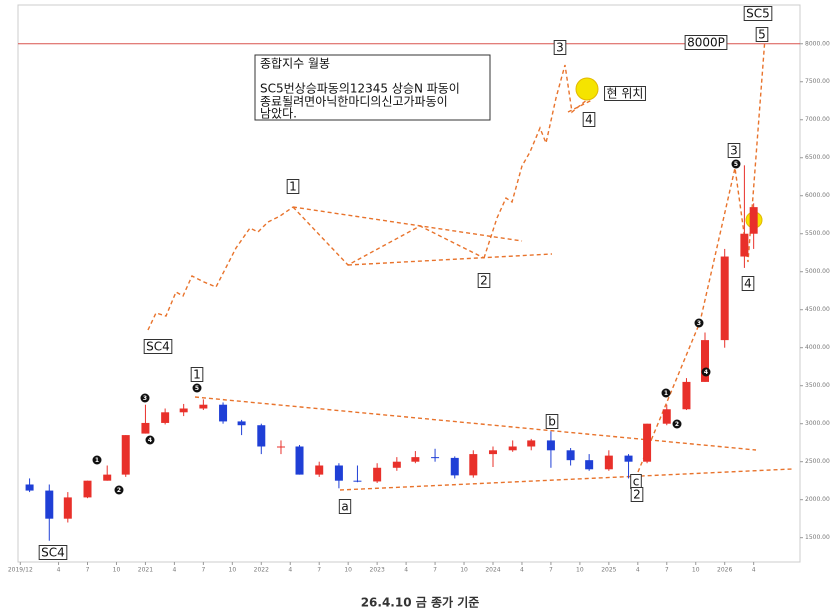  What do you see at coordinates (817, 271) in the screenshot?
I see `y-tick-label: 5000.00` at bounding box center [817, 271].